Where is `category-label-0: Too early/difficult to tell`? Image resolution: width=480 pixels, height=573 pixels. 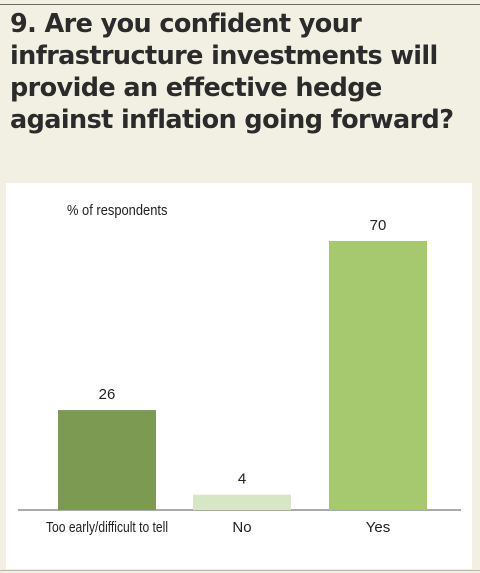 category-label-0: Too early/difficult to tell is located at coordinates (107, 527).